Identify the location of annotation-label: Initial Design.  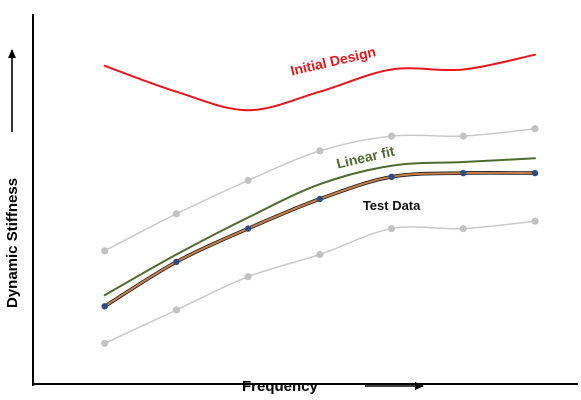
(333, 60).